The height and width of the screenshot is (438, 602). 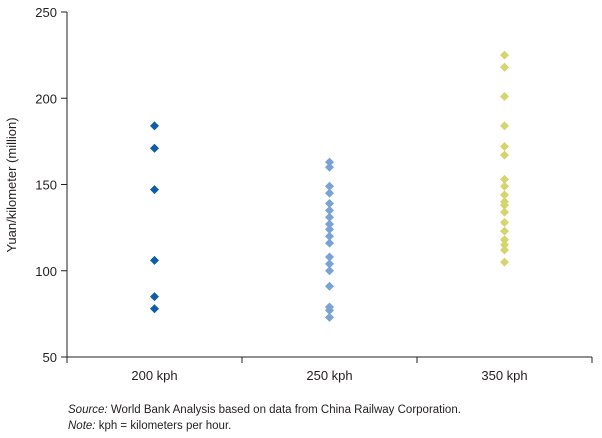 I want to click on kph-note: Note: kph = kilometers per hour., so click(x=264, y=426).